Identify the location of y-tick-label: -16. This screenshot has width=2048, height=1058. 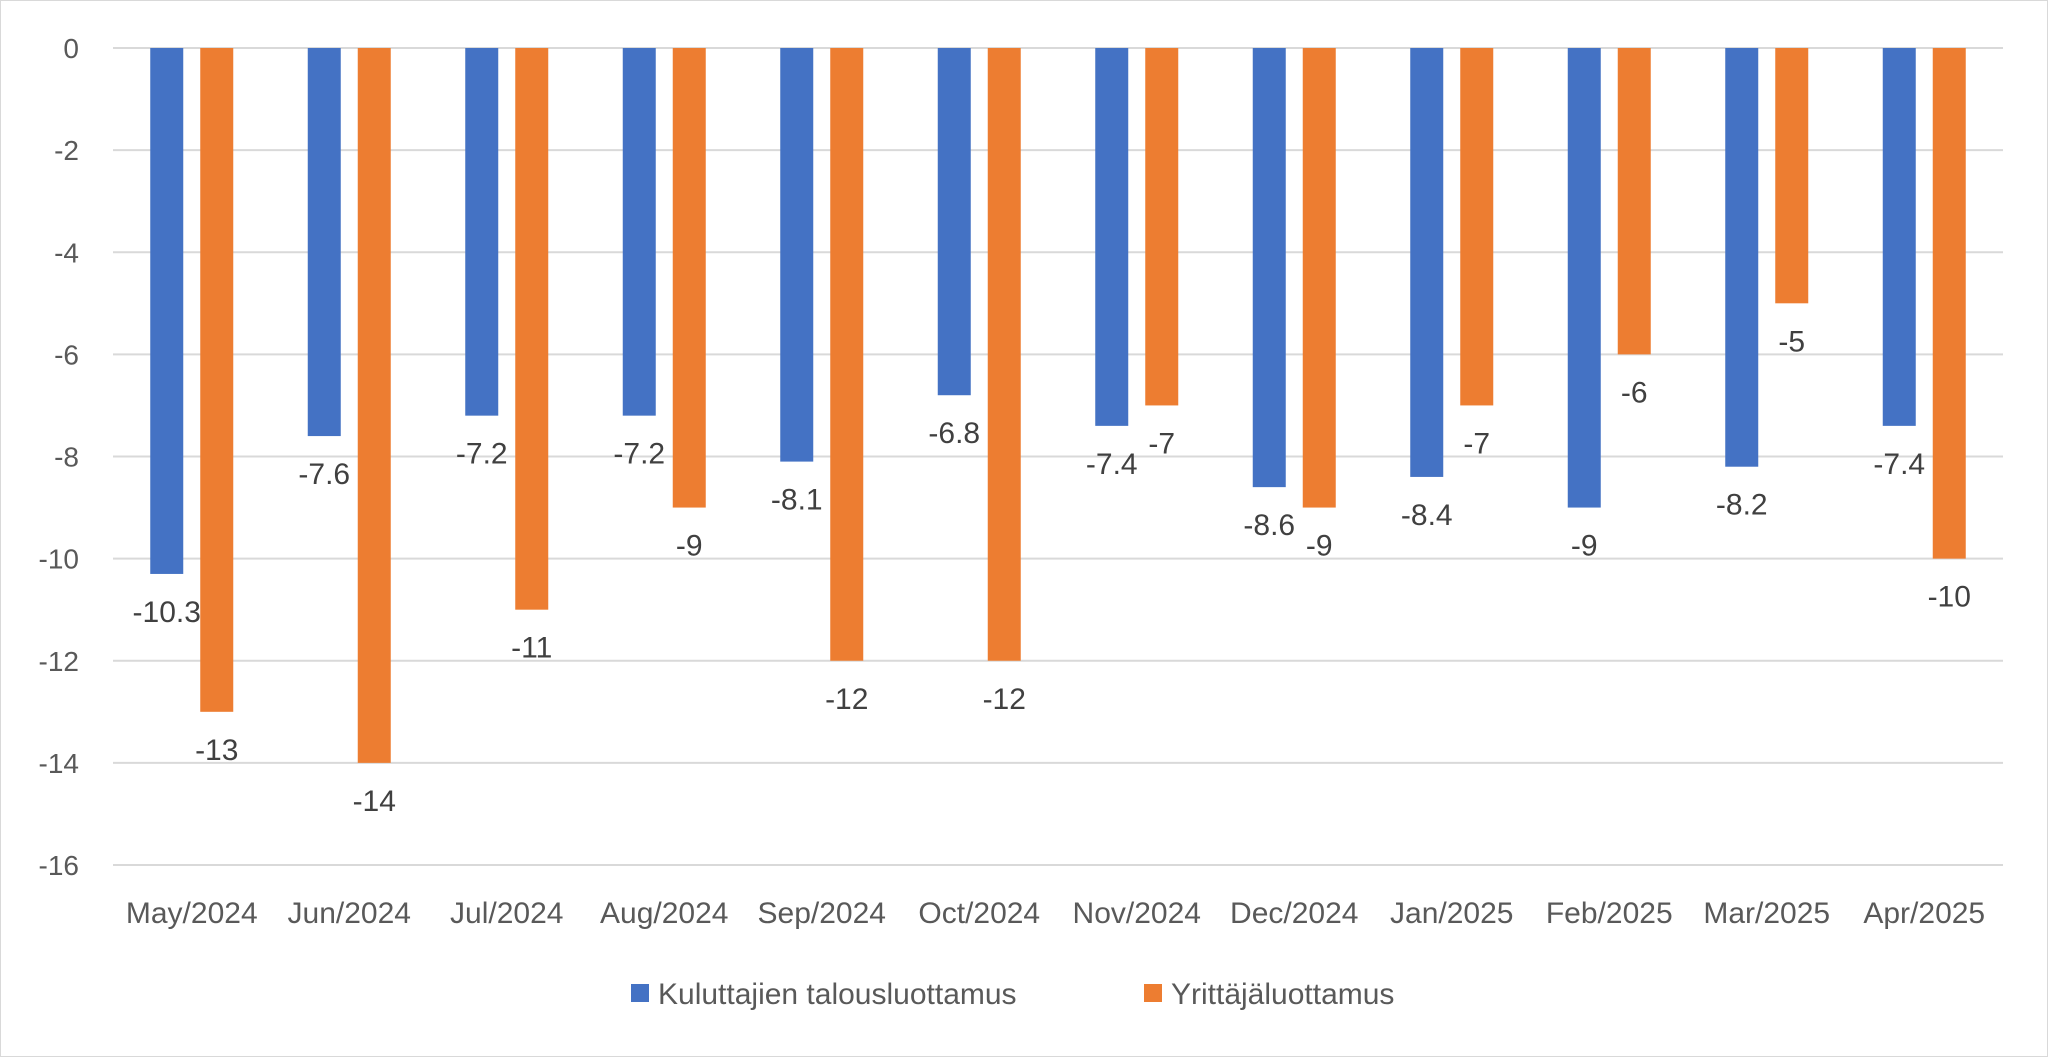
(59, 865).